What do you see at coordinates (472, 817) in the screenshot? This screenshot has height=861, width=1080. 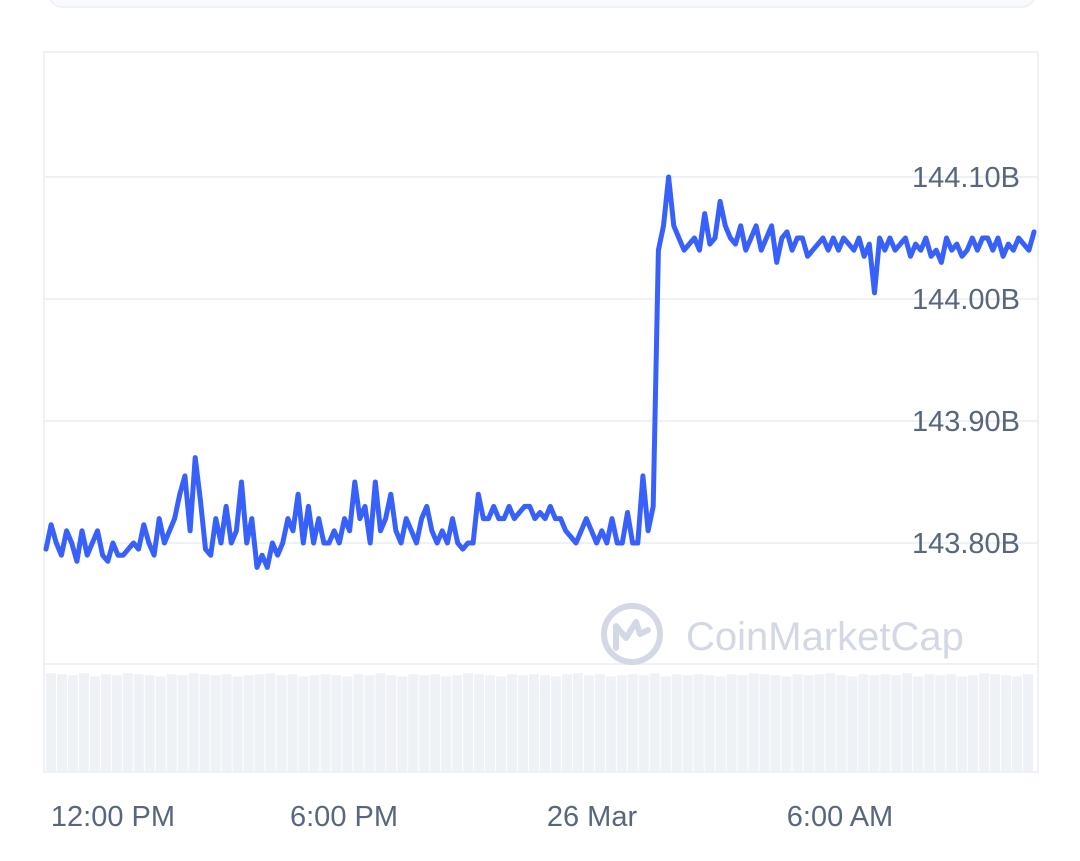 I see `x-axis-labels: 12:00 PM 6:00 PM 26 Mar 6:00 AM` at bounding box center [472, 817].